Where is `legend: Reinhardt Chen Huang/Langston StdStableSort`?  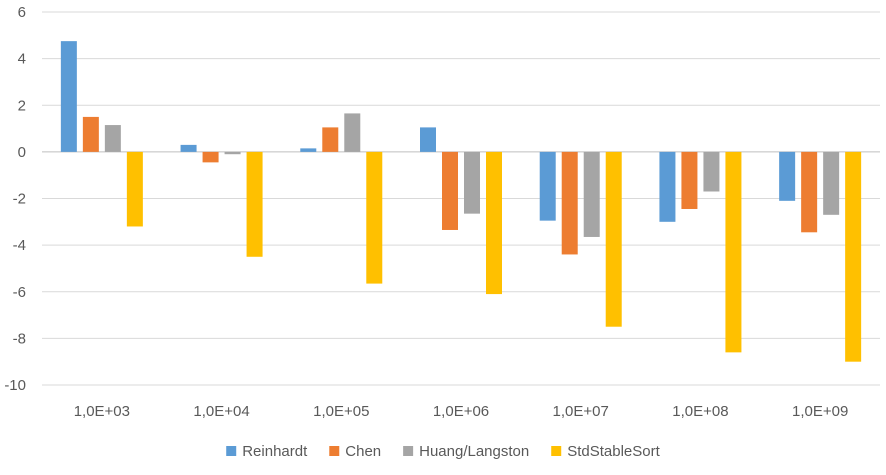 legend: Reinhardt Chen Huang/Langston StdStableSort is located at coordinates (443, 451).